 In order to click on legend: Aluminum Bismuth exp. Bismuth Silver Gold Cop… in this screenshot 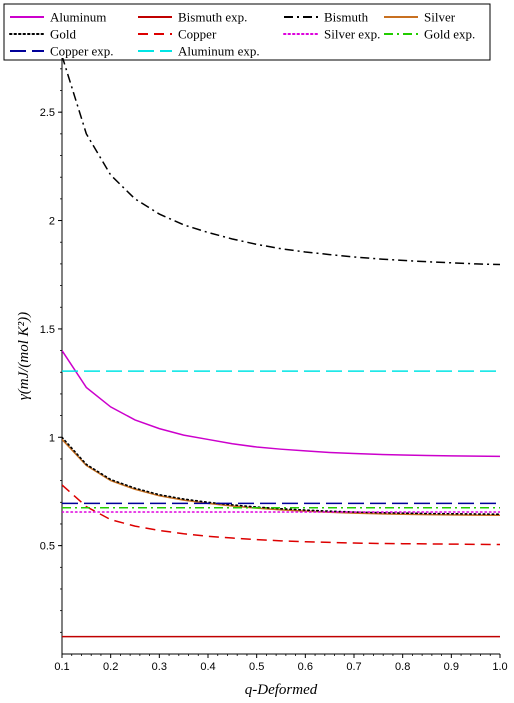, I will do `click(247, 32)`.